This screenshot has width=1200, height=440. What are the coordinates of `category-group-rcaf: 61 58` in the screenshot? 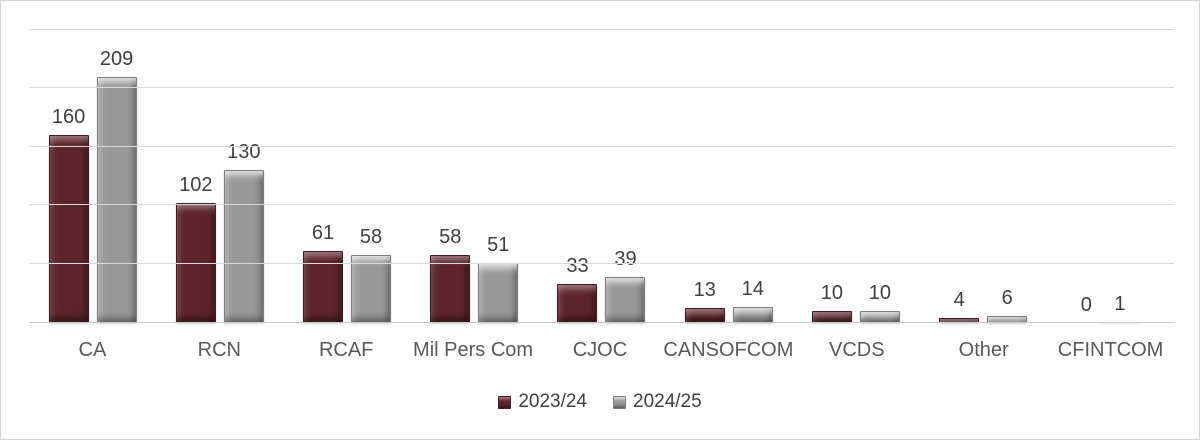 It's located at (346, 176).